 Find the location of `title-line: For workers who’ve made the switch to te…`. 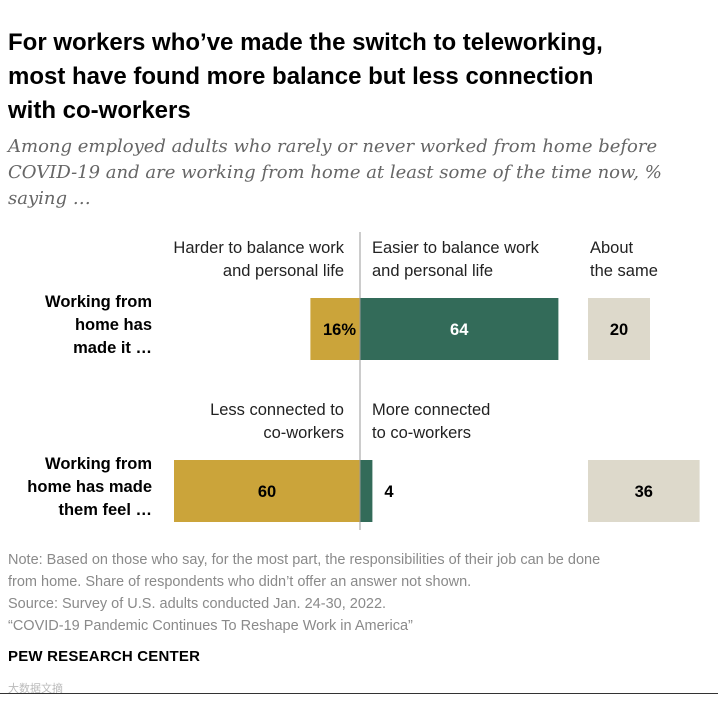

title-line: For workers who’ve made the switch to te… is located at coordinates (305, 42).